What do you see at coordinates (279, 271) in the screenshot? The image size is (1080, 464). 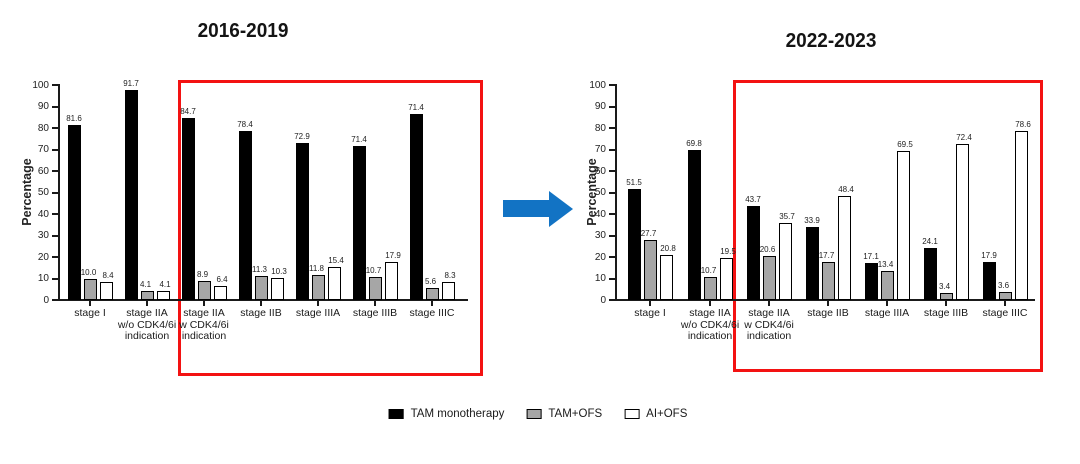 I see `bar-value-label: 10.3` at bounding box center [279, 271].